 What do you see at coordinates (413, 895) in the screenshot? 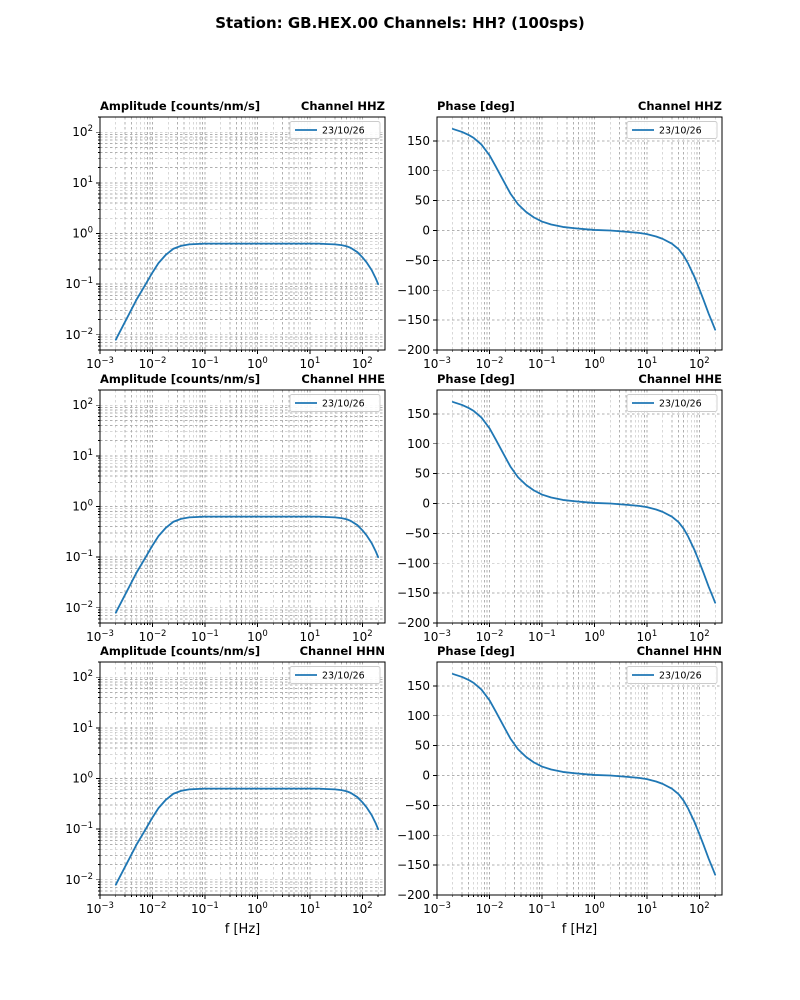
I see `y-tick-label: −200` at bounding box center [413, 895].